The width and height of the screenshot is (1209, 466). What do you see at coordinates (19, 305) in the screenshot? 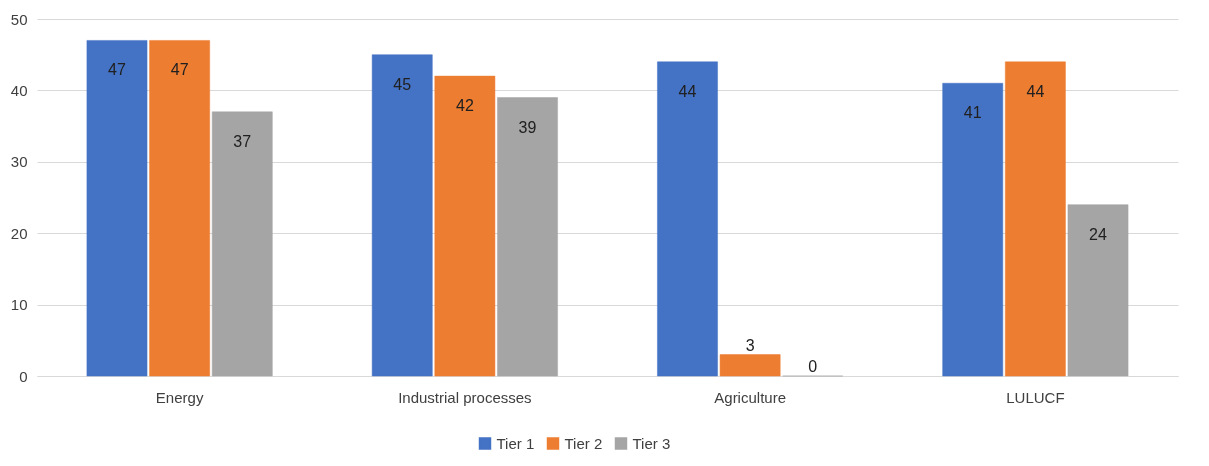
I see `y-tick-label: 10` at bounding box center [19, 305].